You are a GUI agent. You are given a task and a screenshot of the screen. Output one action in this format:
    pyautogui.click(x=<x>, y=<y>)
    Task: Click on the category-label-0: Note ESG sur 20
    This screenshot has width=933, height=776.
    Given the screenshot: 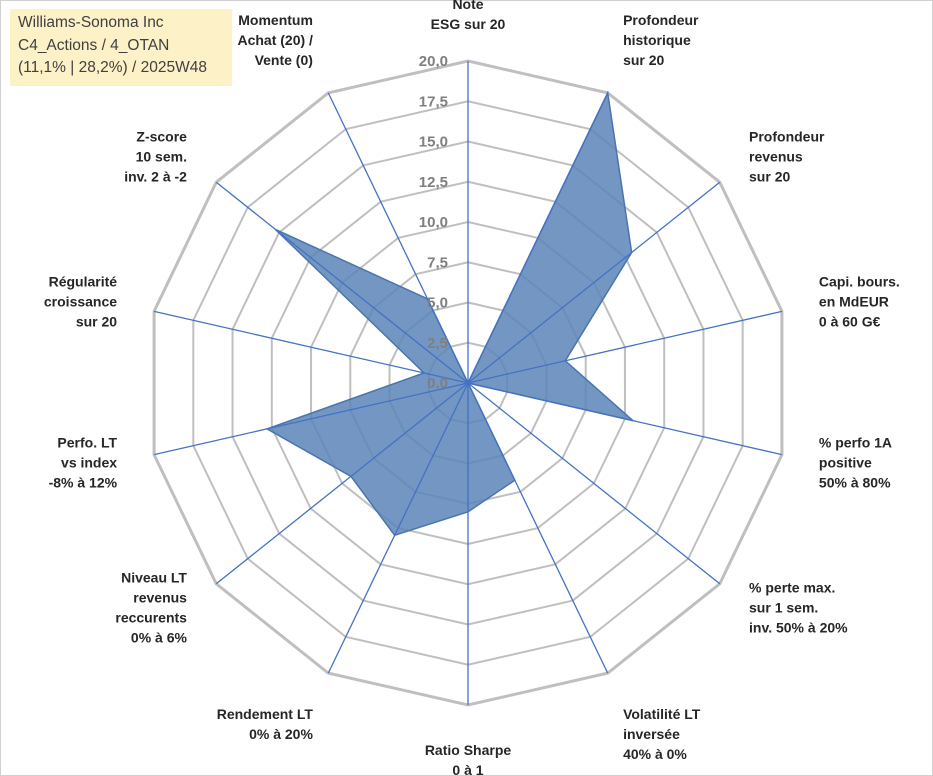 What is the action you would take?
    pyautogui.click(x=468, y=16)
    